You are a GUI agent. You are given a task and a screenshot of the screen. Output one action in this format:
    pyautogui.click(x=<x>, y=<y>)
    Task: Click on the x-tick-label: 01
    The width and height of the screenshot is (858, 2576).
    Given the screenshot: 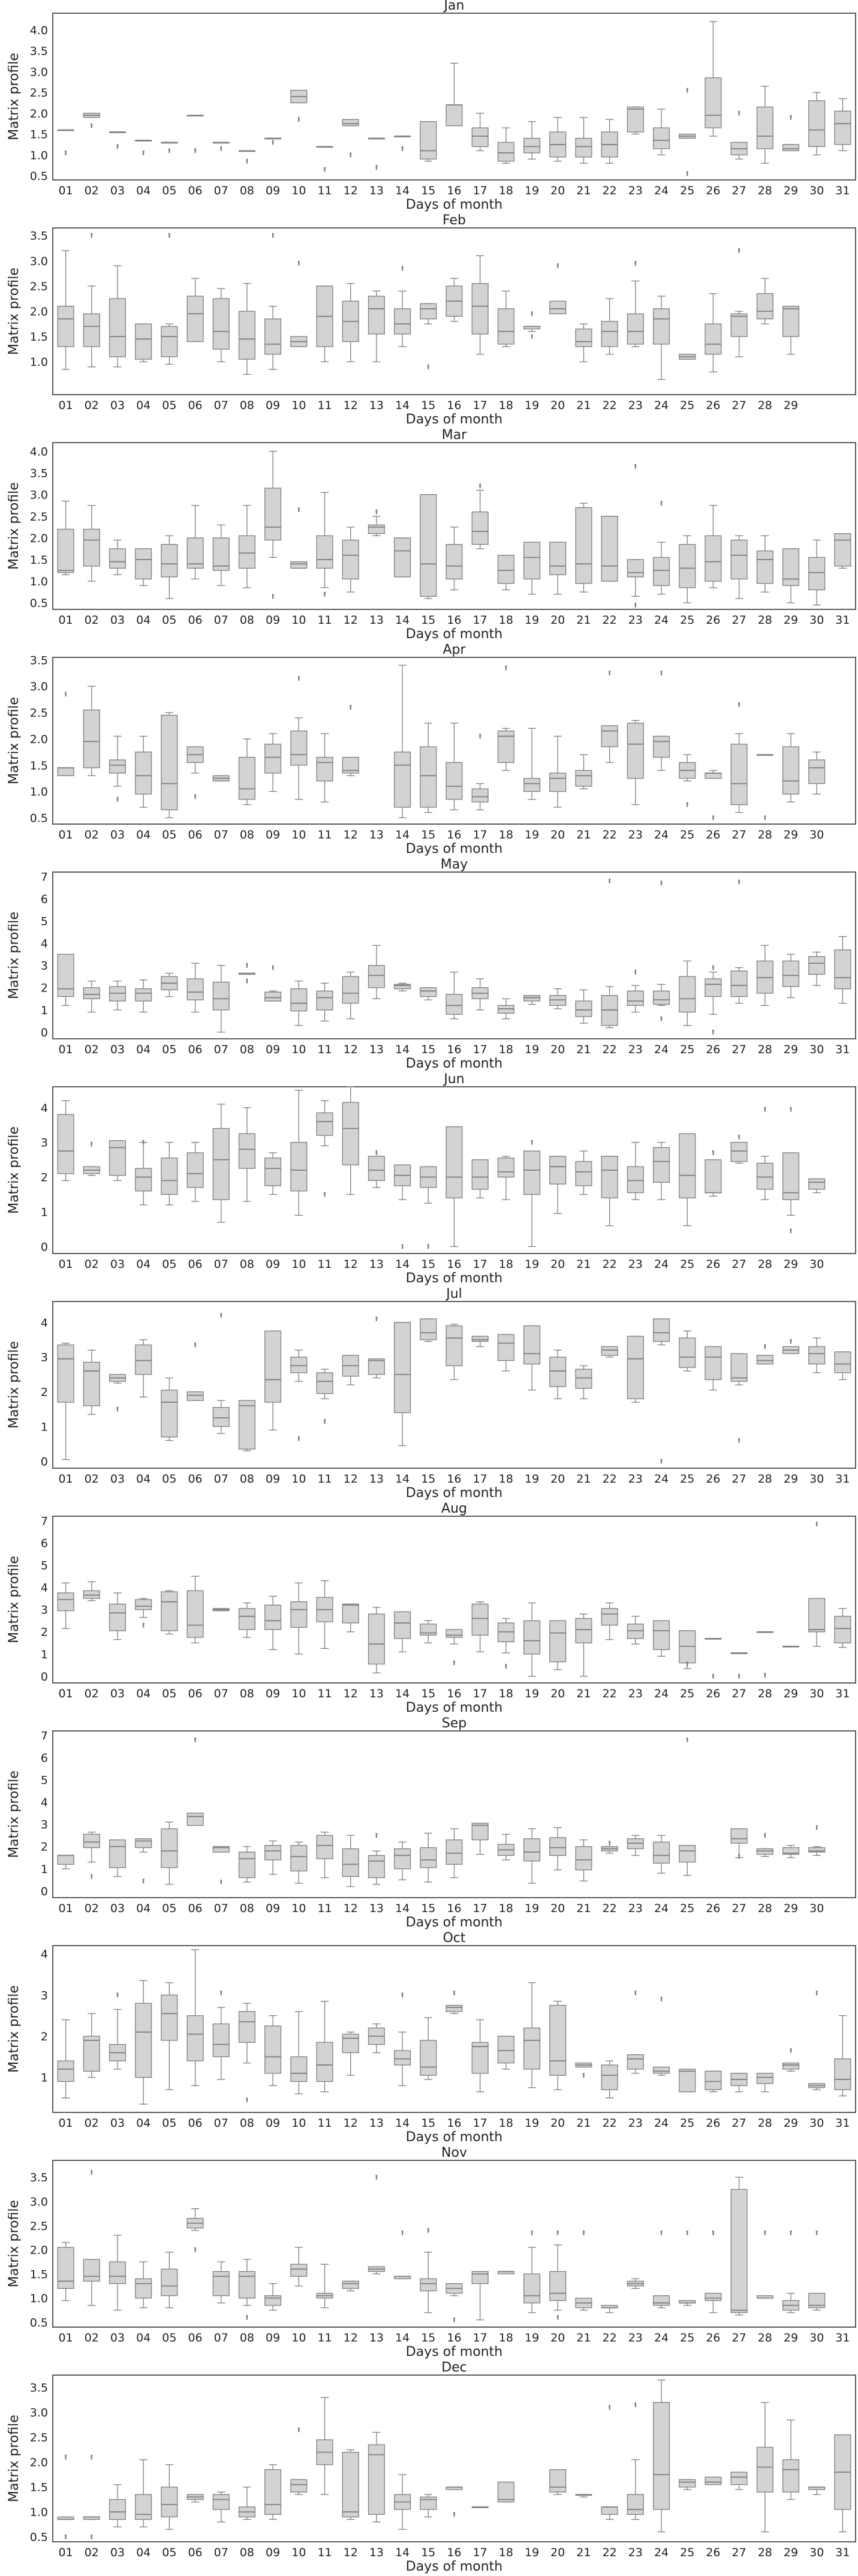 What is the action you would take?
    pyautogui.click(x=66, y=2124)
    